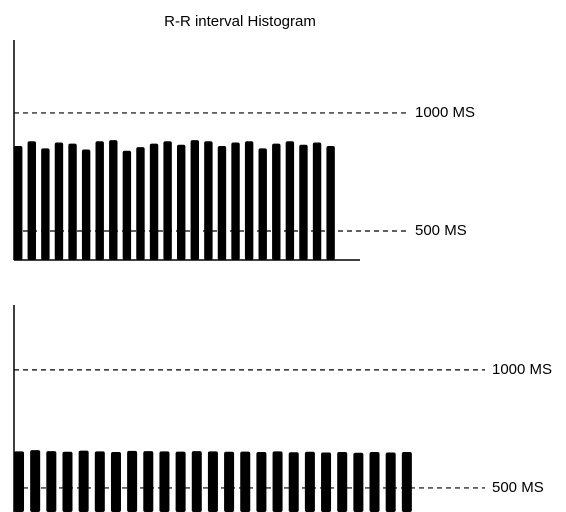 The height and width of the screenshot is (512, 566). Describe the element at coordinates (240, 21) in the screenshot. I see `chart-title: R-R interval Histogram` at that location.